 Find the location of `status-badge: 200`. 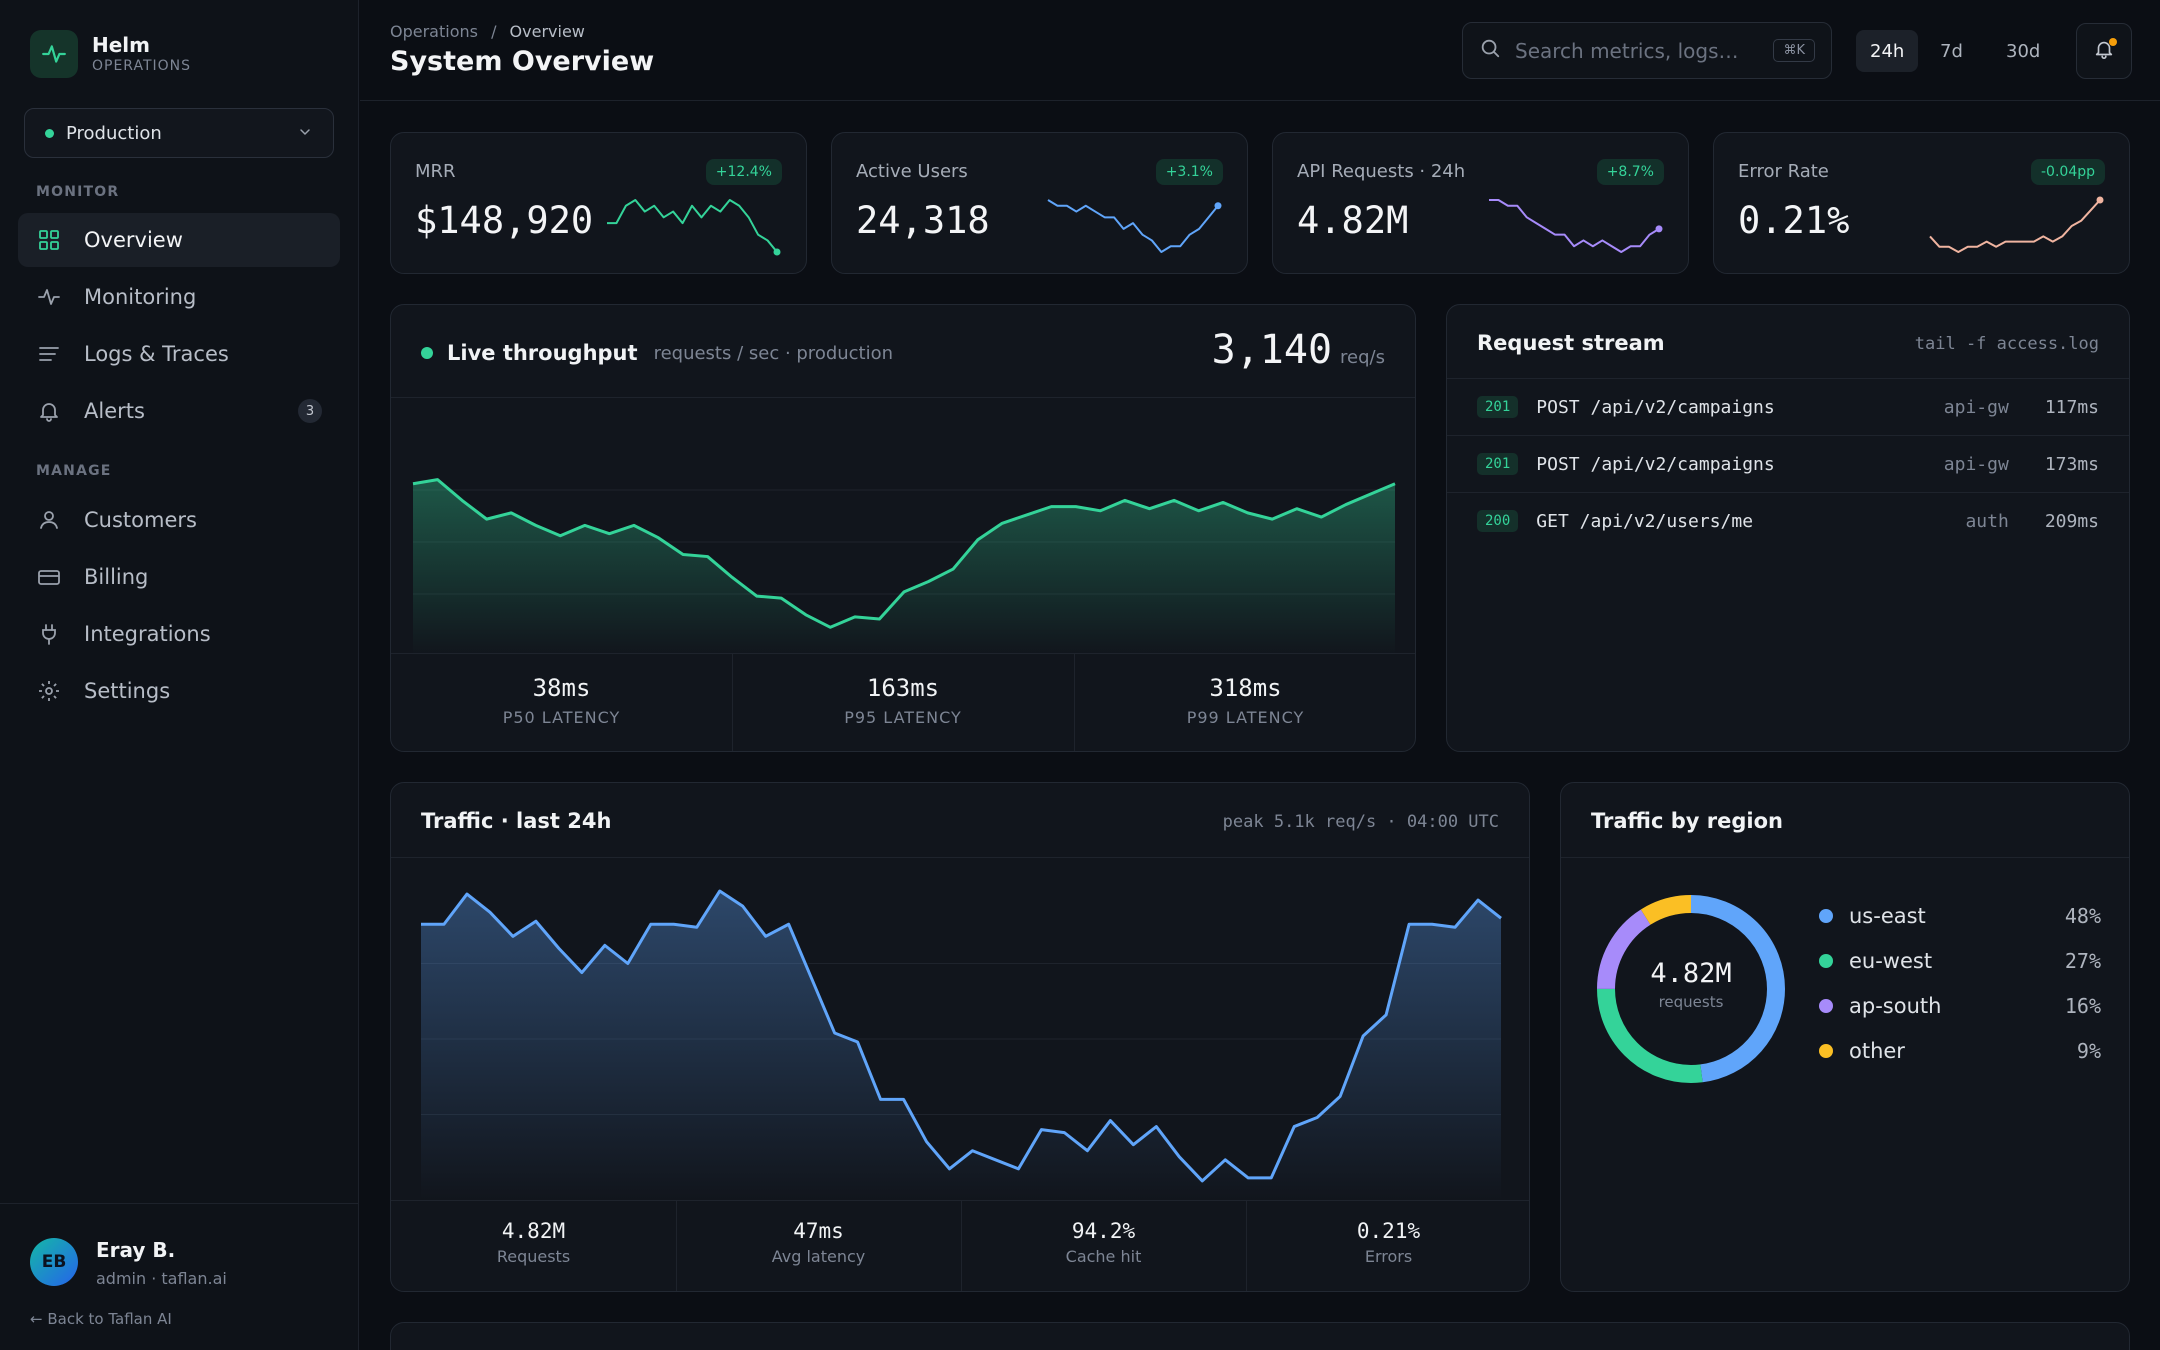

status-badge: 200 is located at coordinates (1498, 521).